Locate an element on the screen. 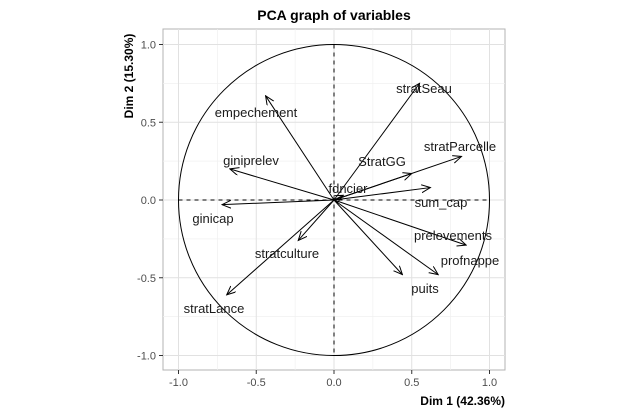 The width and height of the screenshot is (626, 415). label-giniprelev: giniprelev is located at coordinates (251, 160).